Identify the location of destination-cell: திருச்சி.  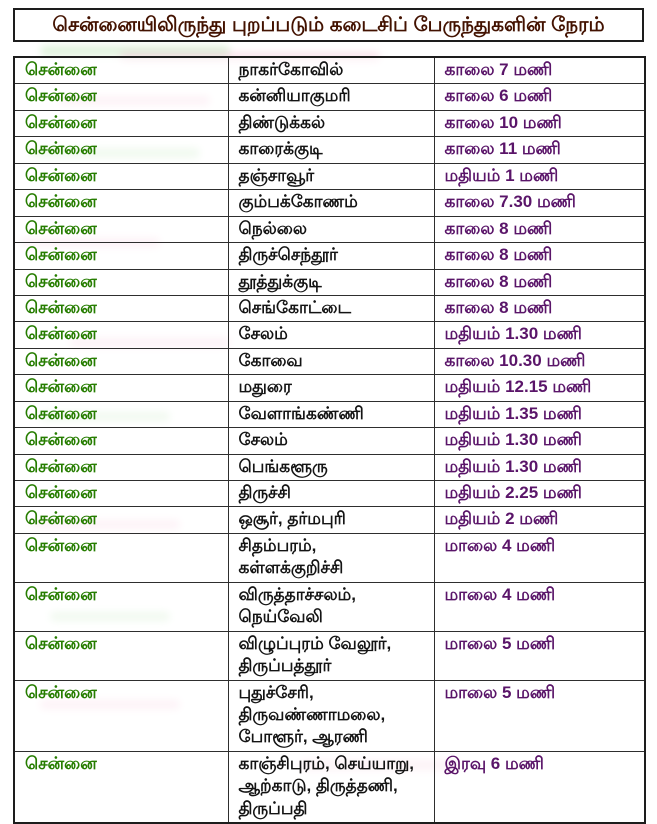
(331, 493).